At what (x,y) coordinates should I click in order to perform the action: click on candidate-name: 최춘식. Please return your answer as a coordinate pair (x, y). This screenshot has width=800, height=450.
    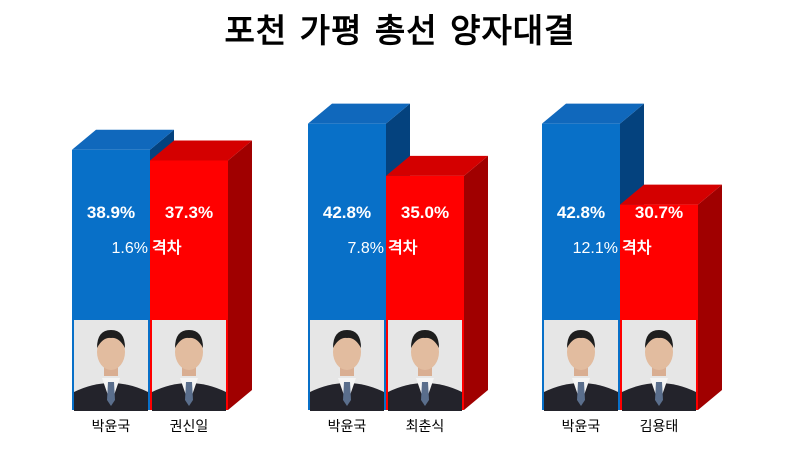
    Looking at the image, I should click on (425, 427).